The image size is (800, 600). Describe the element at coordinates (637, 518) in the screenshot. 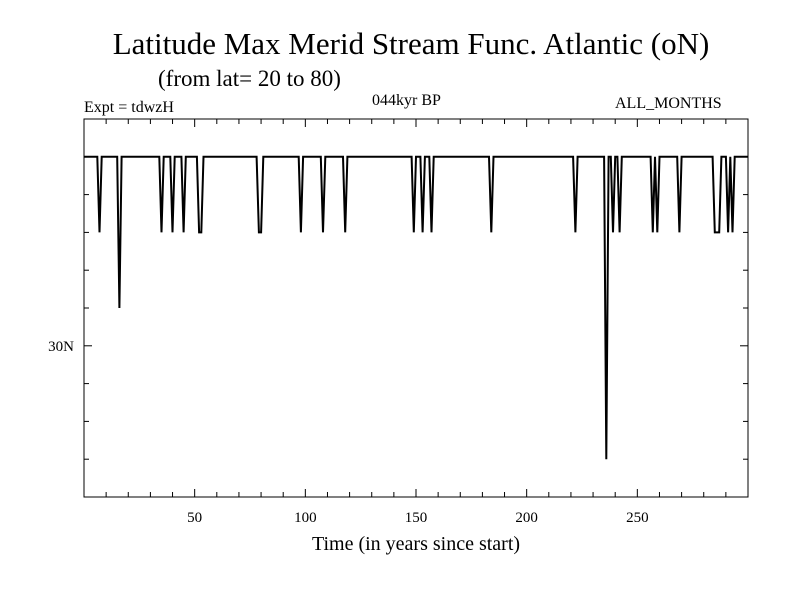

I see `x-tick-label: 250` at that location.